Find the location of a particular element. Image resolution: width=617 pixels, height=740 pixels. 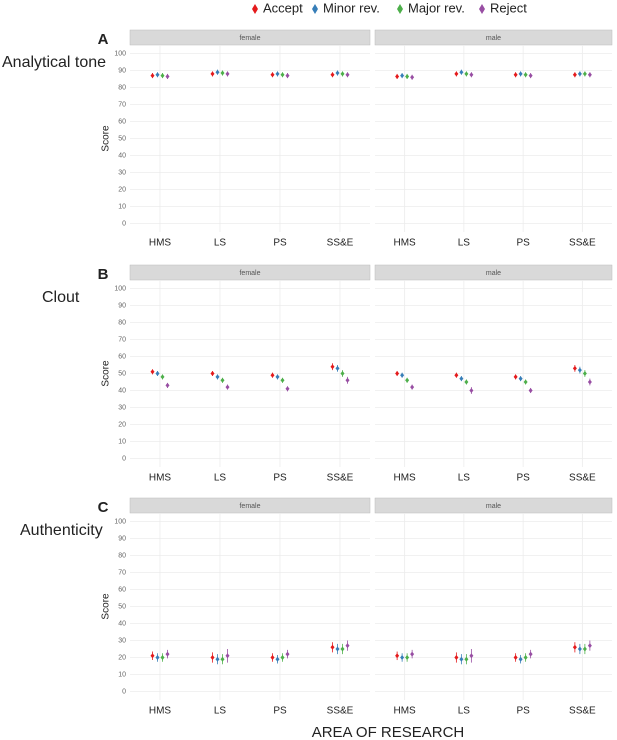

y-tick-label: 50 is located at coordinates (122, 138).